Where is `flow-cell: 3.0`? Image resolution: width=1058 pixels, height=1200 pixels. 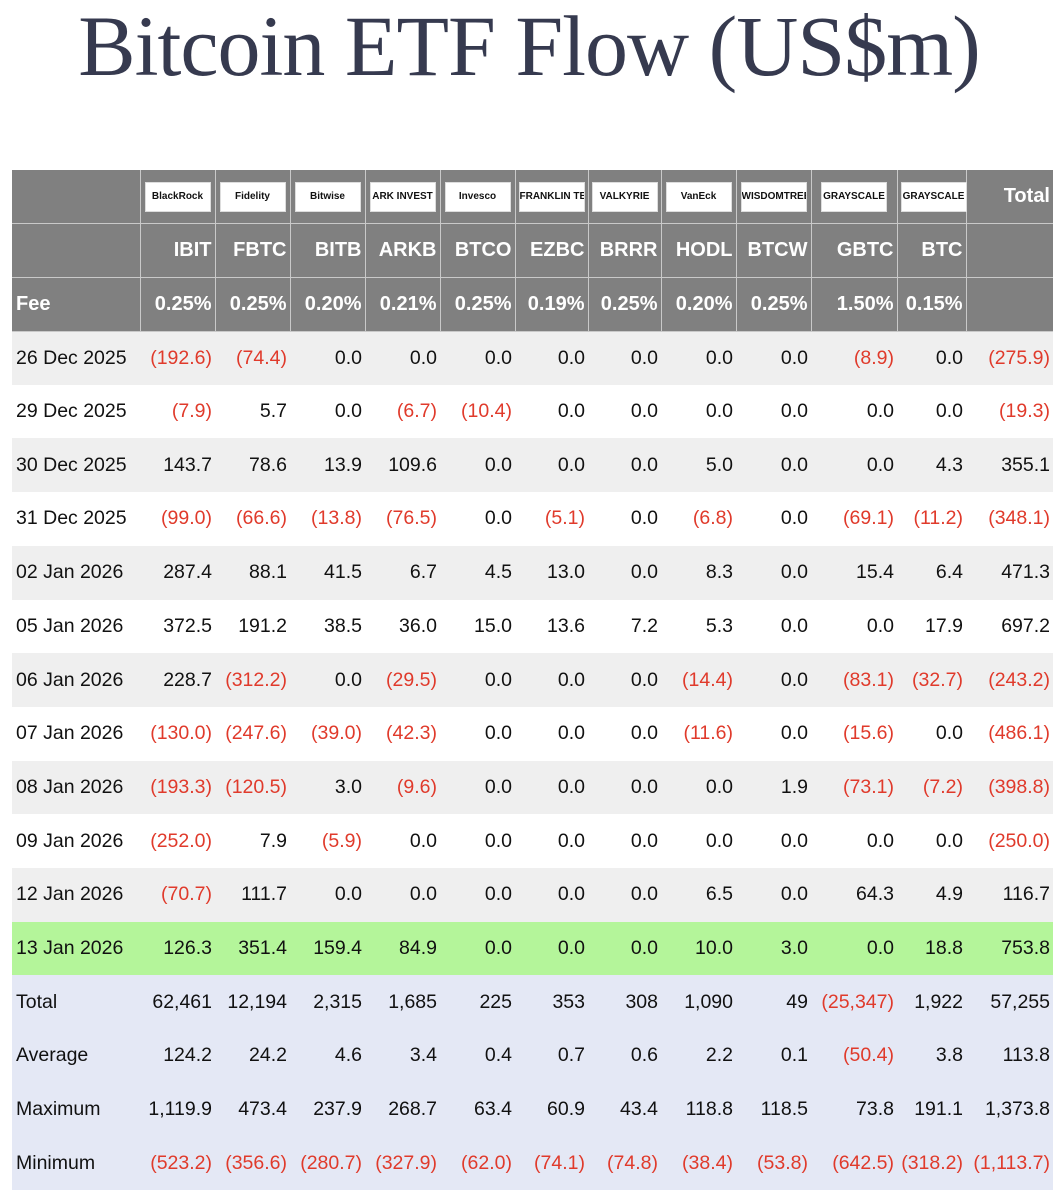 flow-cell: 3.0 is located at coordinates (773, 948).